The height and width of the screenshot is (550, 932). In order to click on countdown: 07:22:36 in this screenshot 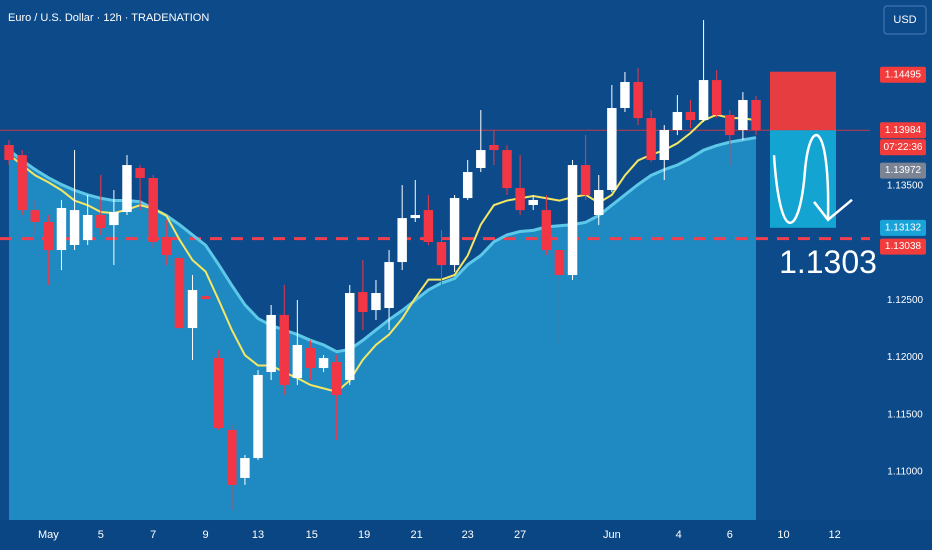, I will do `click(903, 147)`.